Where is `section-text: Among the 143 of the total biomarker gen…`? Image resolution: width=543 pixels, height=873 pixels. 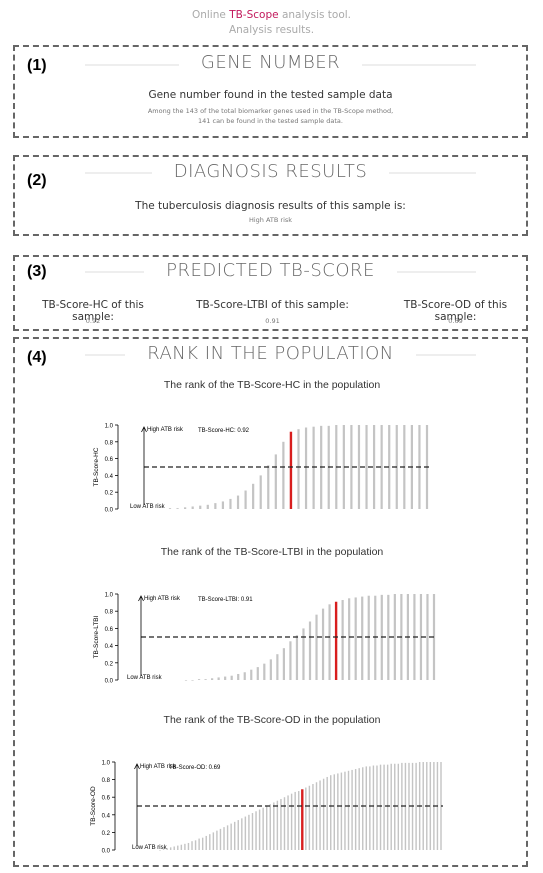 section-text: Among the 143 of the total biomarker gen… is located at coordinates (270, 111).